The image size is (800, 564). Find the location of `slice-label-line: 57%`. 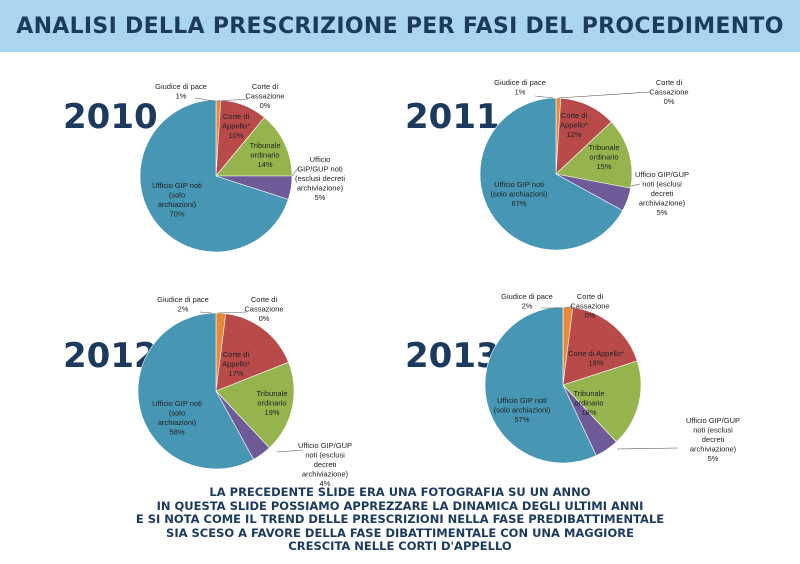

slice-label-line: 57% is located at coordinates (521, 419).